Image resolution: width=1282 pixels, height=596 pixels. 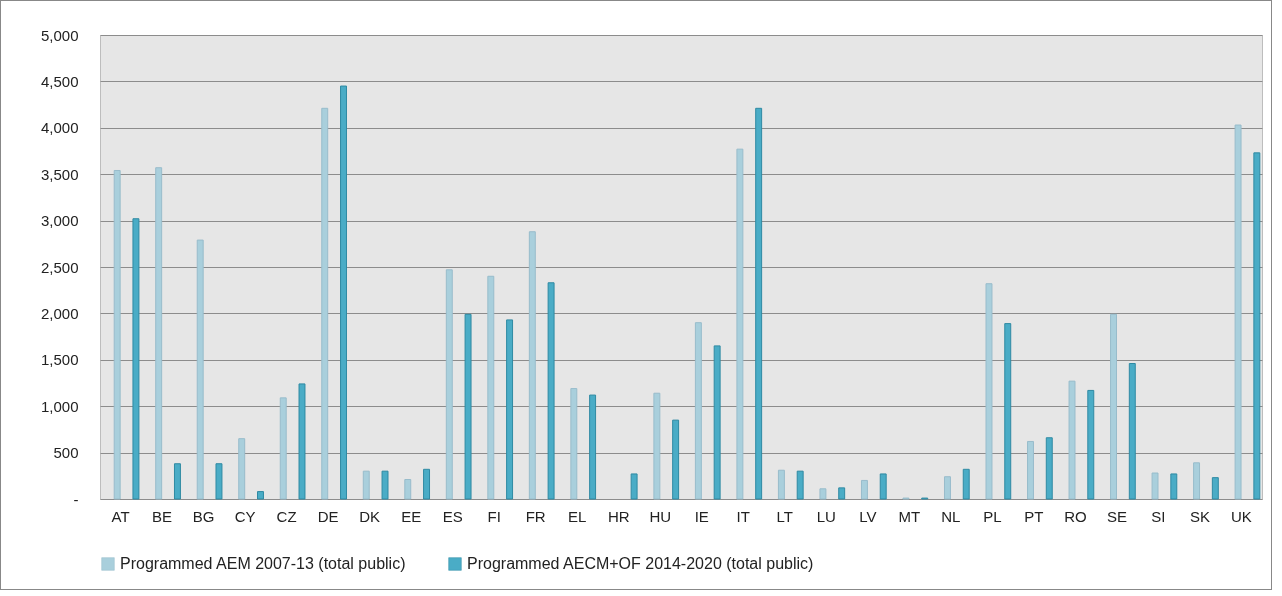 What do you see at coordinates (577, 516) in the screenshot?
I see `x-tick-label: EL` at bounding box center [577, 516].